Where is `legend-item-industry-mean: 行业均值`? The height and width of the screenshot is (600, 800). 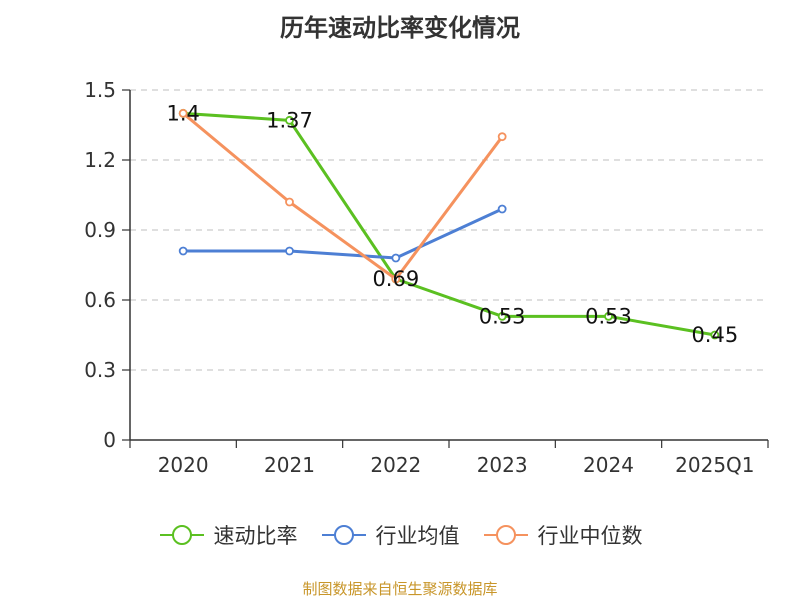 legend-item-industry-mean: 行业均值 is located at coordinates (390, 535).